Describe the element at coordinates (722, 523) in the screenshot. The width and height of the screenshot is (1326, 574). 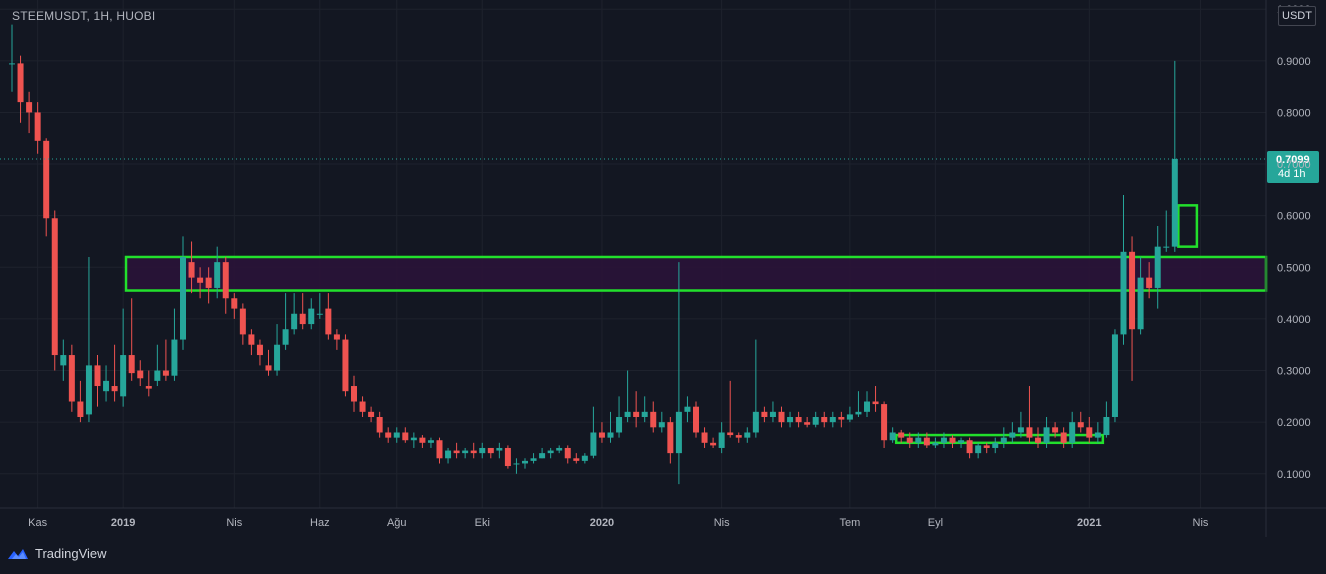
I see `time-tick-label: Nis` at that location.